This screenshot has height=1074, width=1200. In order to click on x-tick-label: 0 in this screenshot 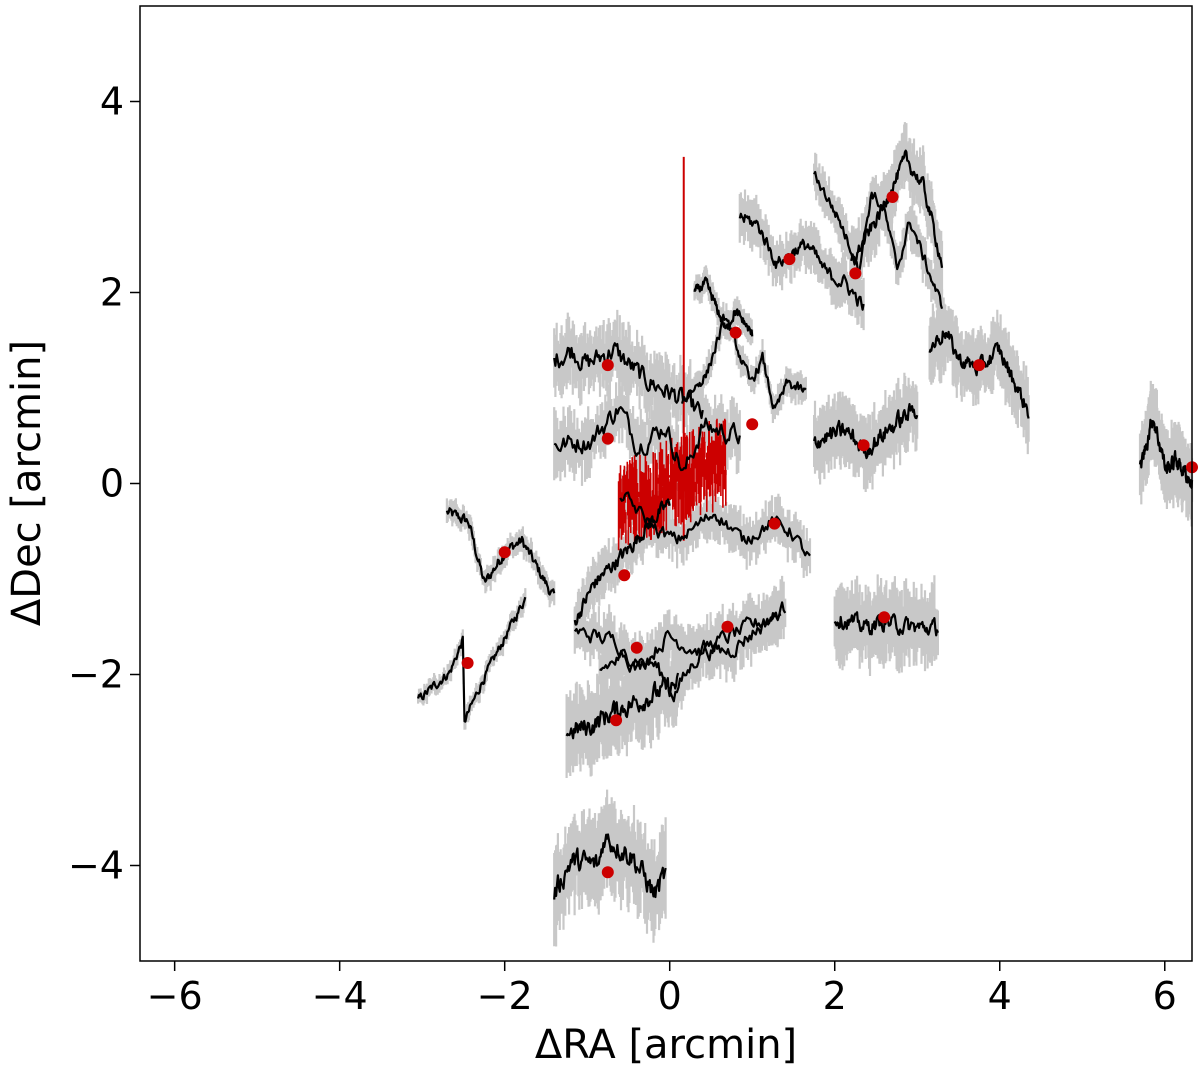, I will do `click(670, 996)`.